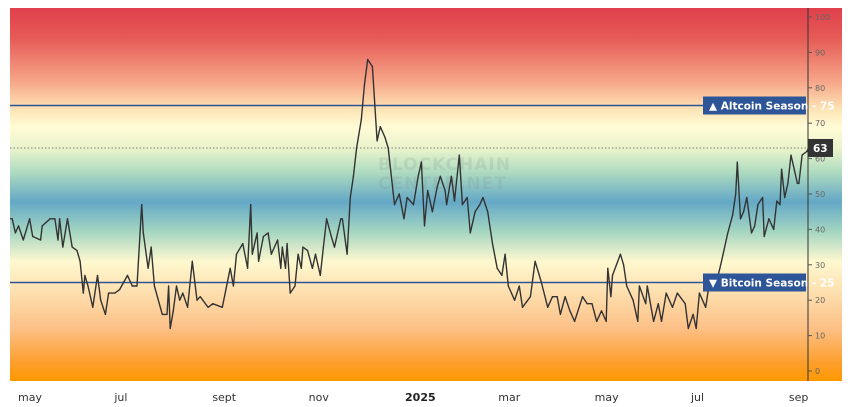 Image resolution: width=851 pixels, height=407 pixels. I want to click on reference-label: ▲ Altcoin Season - 75, so click(772, 107).